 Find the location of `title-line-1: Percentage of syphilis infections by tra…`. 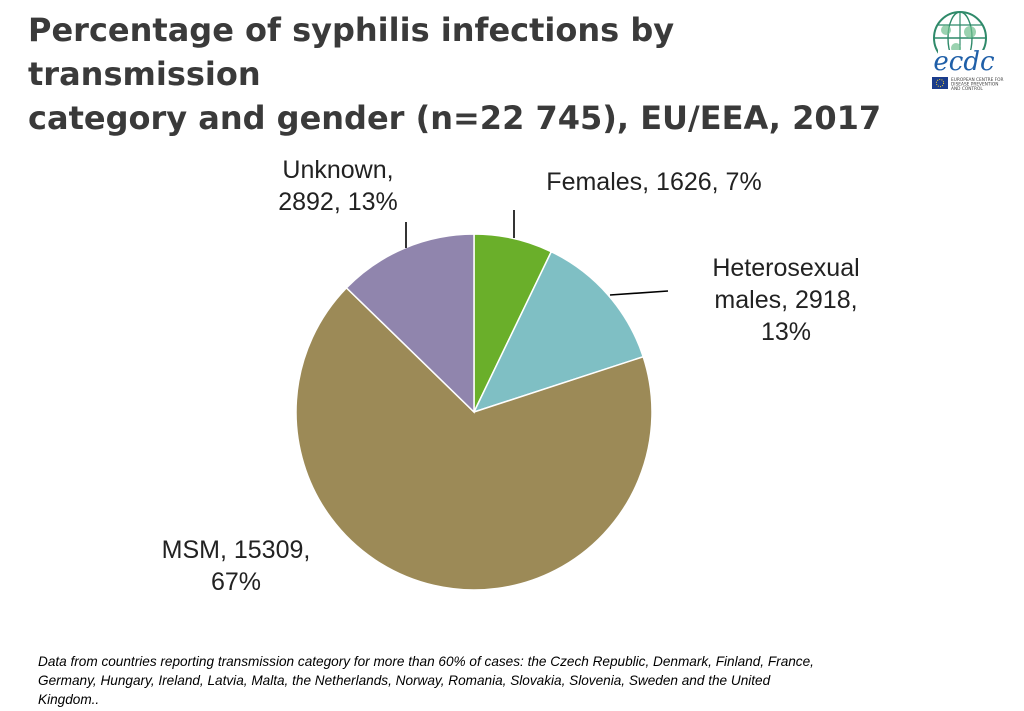

title-line-1: Percentage of syphilis infections by tra… is located at coordinates (351, 52).